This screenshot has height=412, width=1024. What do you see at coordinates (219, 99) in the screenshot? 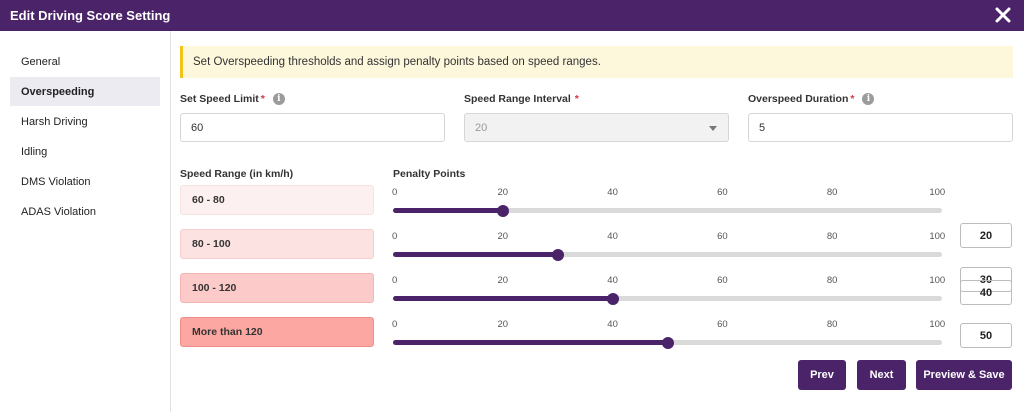
I see `speed-limit-label-text: Set Speed Limit` at bounding box center [219, 99].